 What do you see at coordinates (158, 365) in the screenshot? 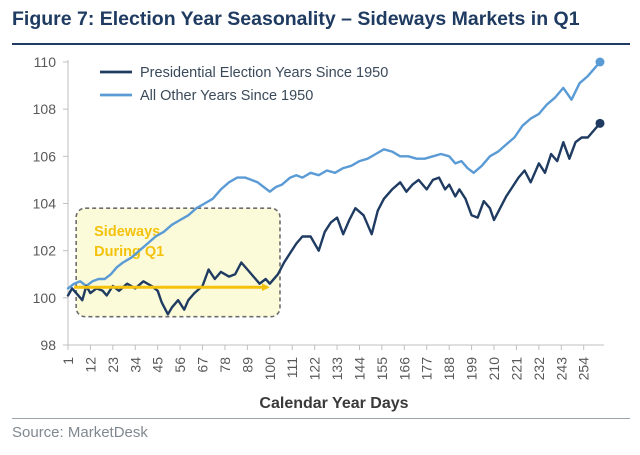
I see `x-tick-label: 45` at bounding box center [158, 365].